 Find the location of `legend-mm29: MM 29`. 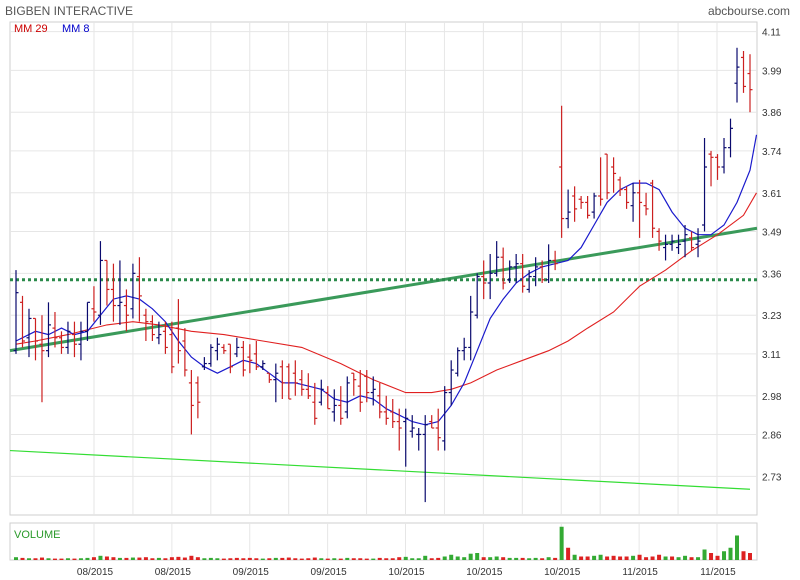

legend-mm29: MM 29 is located at coordinates (31, 29).